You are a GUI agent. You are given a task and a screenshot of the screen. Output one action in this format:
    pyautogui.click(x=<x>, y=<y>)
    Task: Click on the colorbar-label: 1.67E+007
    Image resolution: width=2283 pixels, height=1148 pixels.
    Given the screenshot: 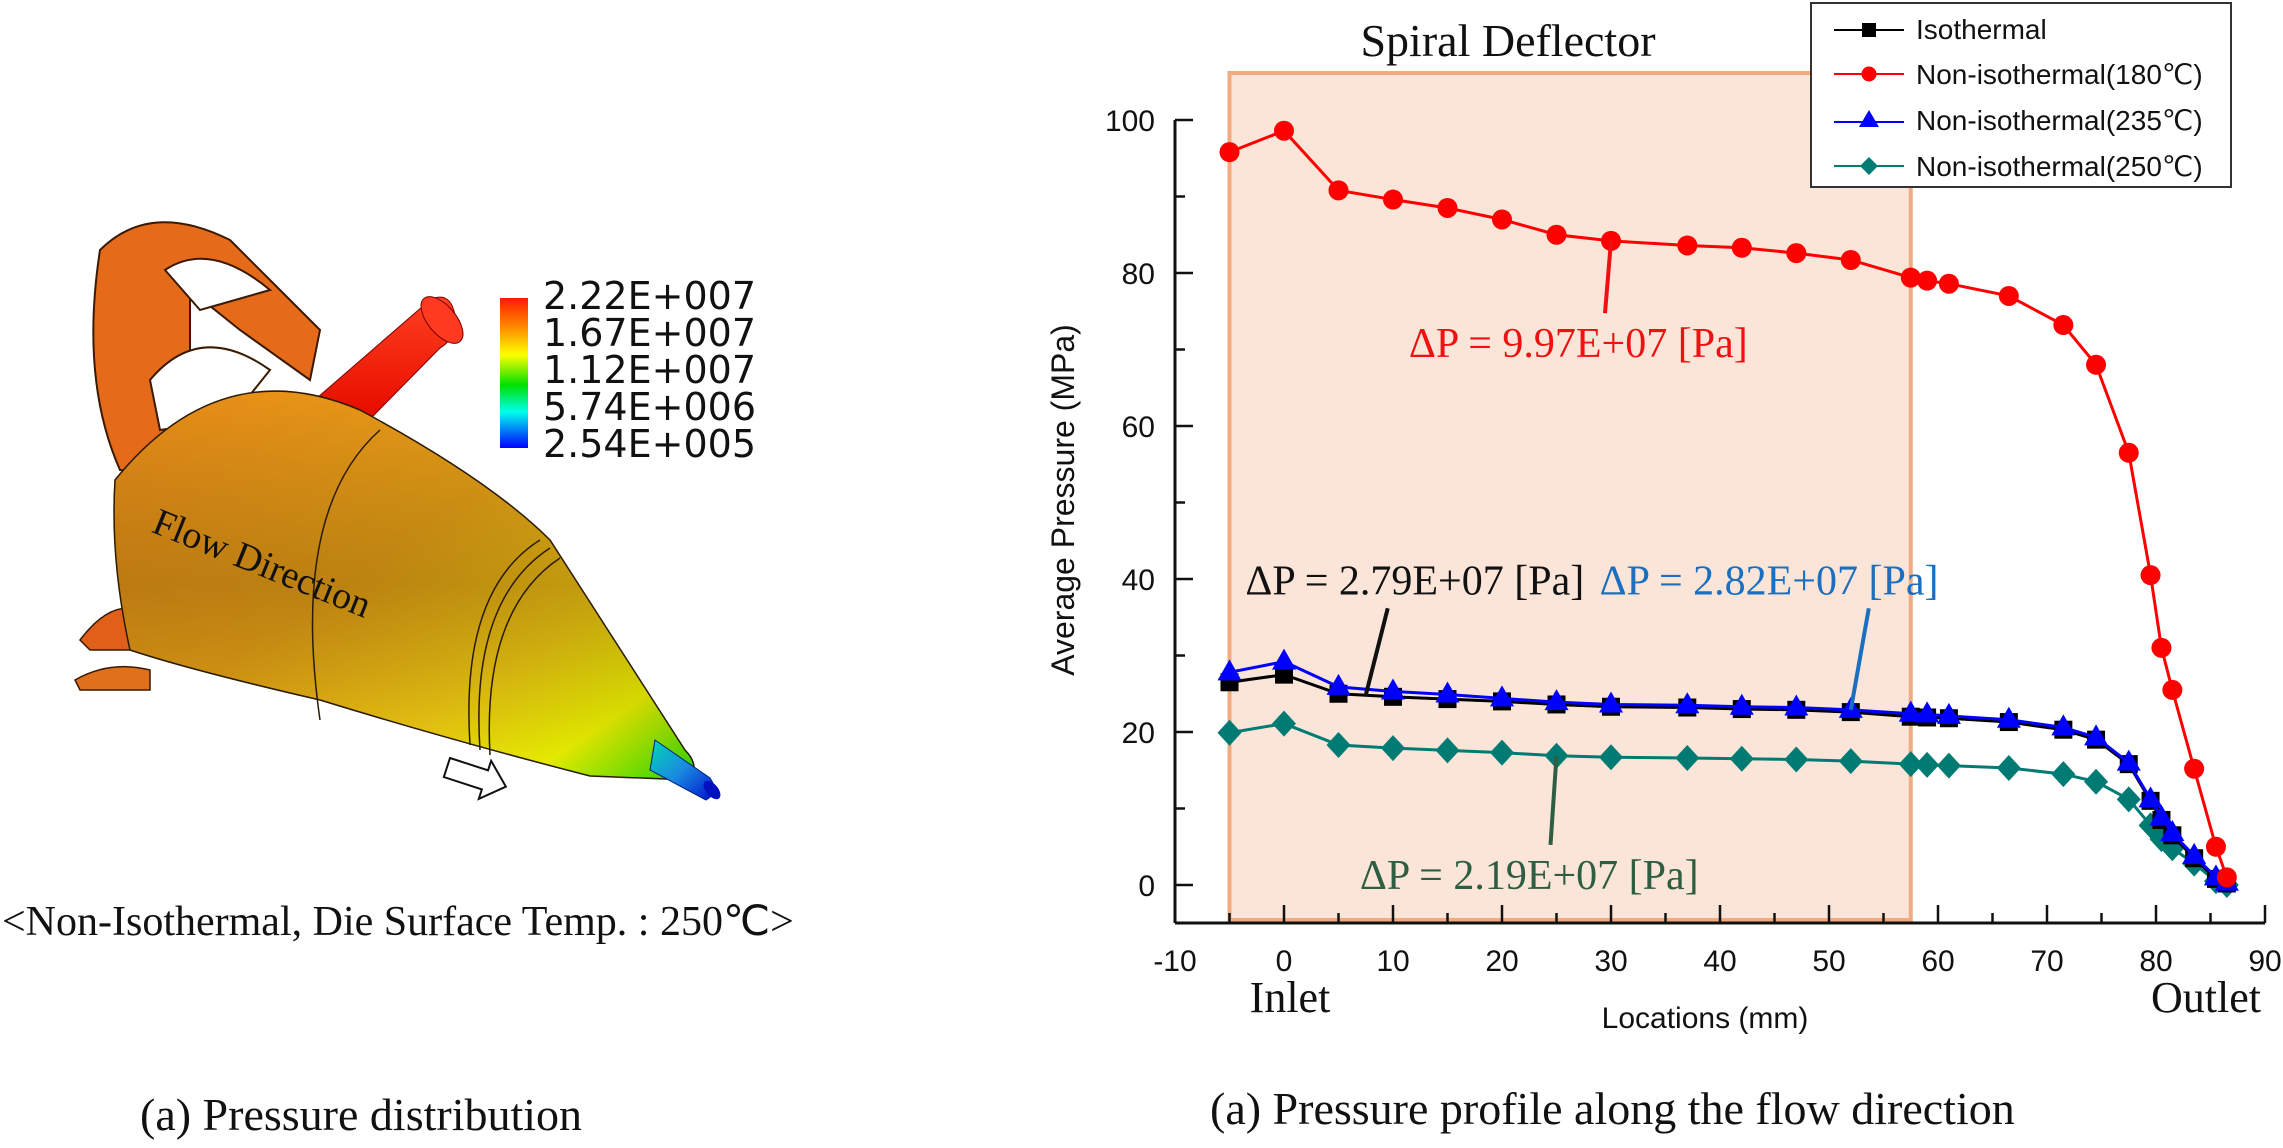 What is the action you would take?
    pyautogui.click(x=649, y=333)
    